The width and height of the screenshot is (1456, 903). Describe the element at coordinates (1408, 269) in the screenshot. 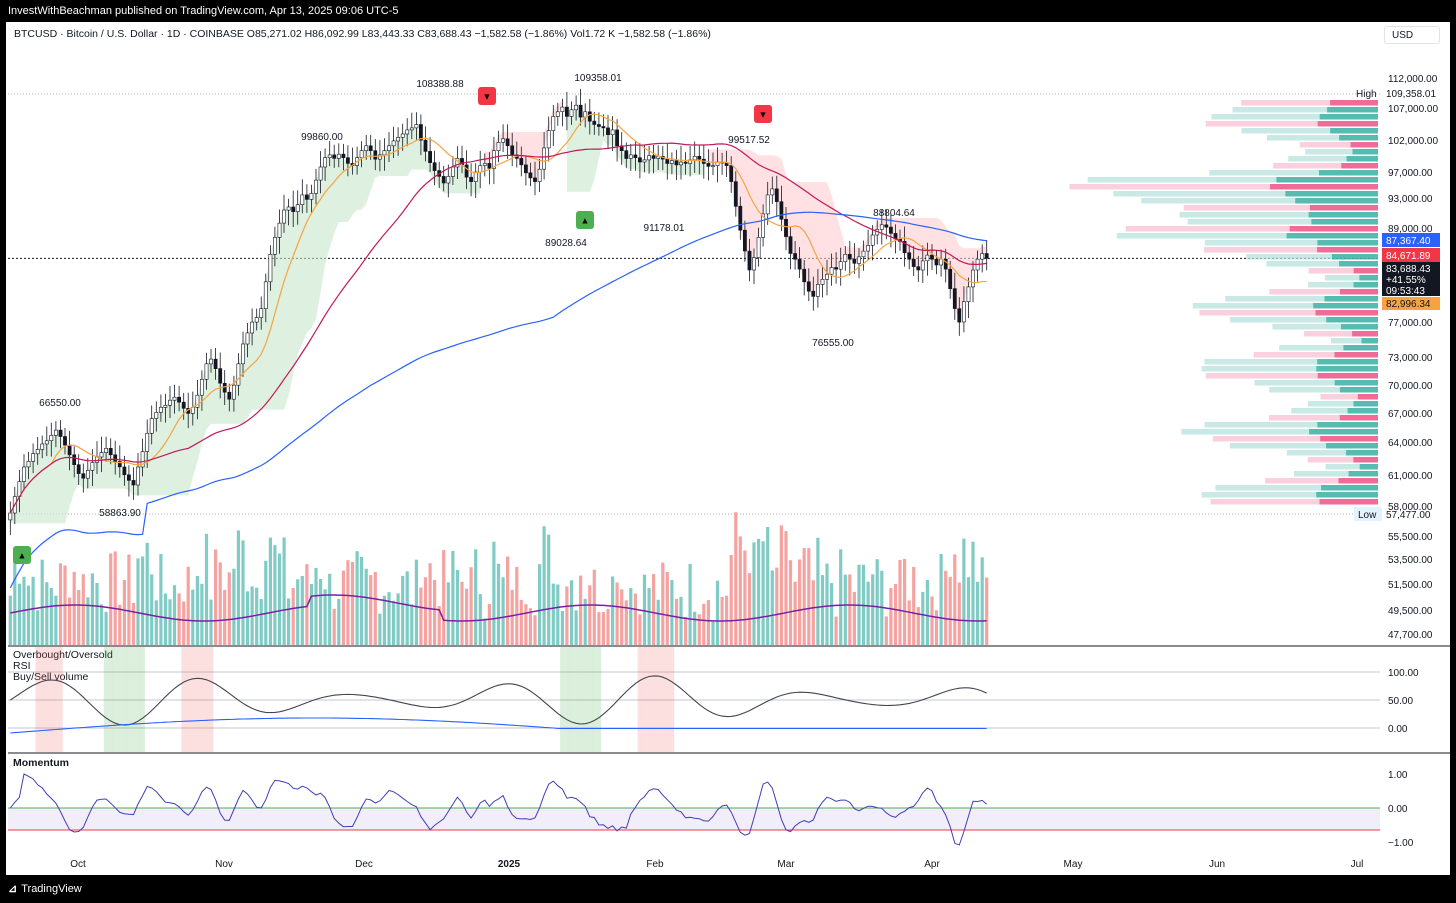

I see `last-price: 83,688.43` at that location.